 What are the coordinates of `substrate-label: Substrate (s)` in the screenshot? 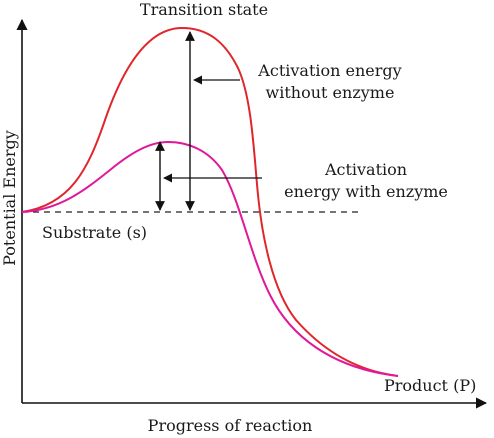 It's located at (94, 232).